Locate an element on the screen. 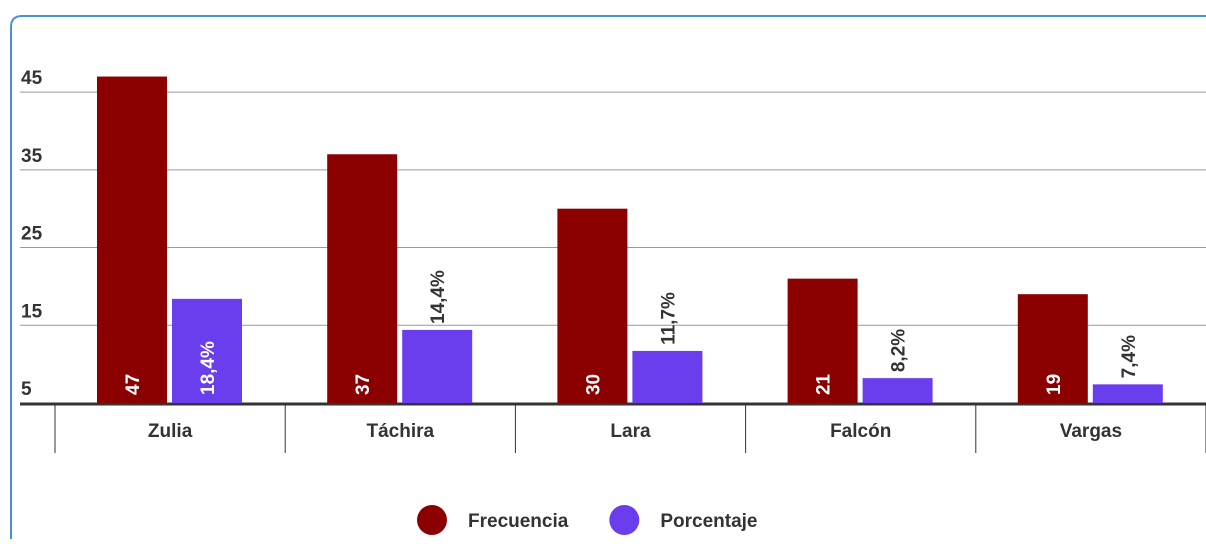  data-label: 30 is located at coordinates (593, 384).